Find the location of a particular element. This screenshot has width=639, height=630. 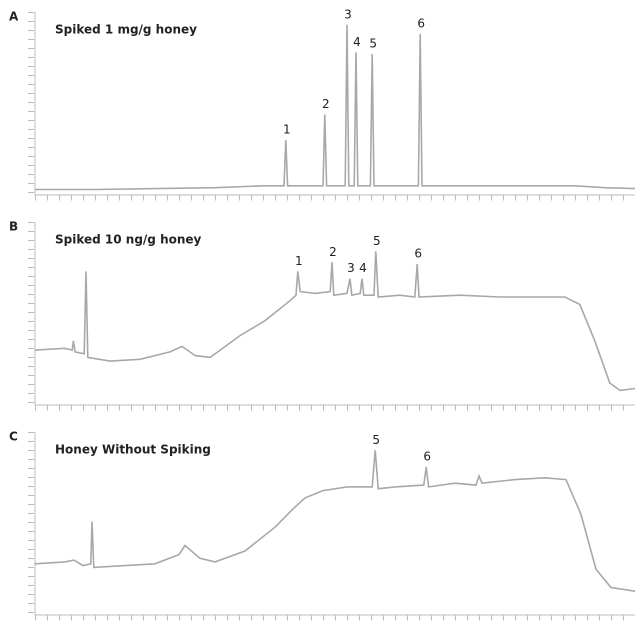

panel-letter: A is located at coordinates (14, 17).